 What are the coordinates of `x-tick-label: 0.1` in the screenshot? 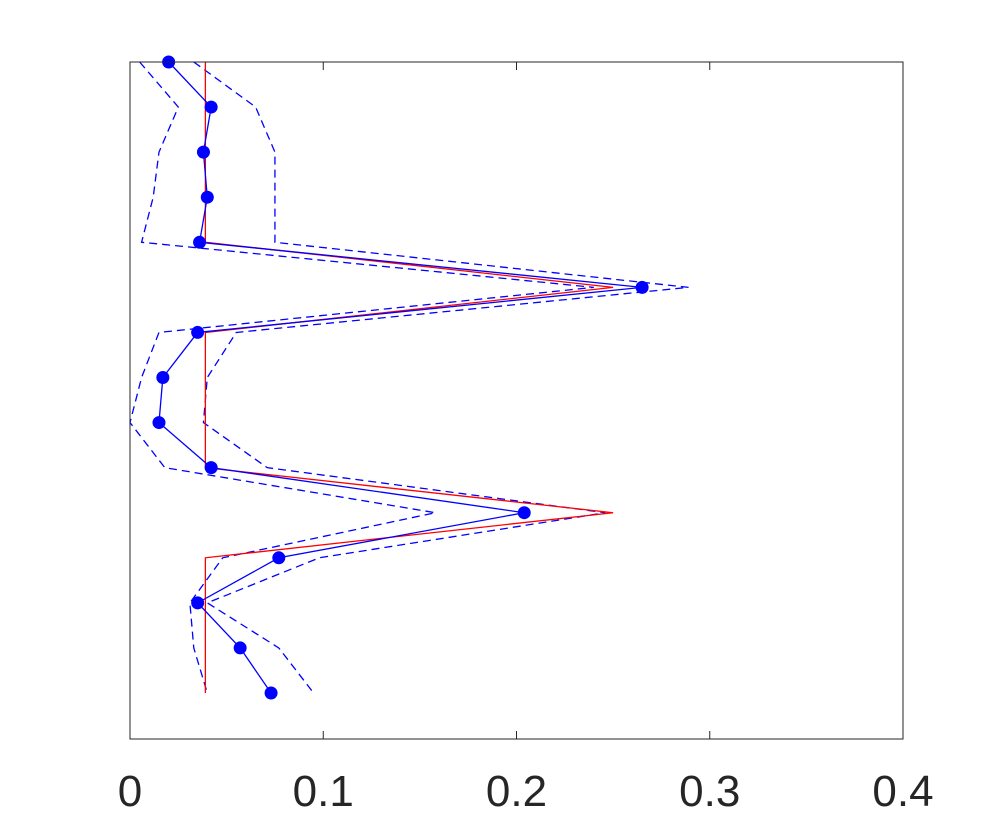 It's located at (323, 791).